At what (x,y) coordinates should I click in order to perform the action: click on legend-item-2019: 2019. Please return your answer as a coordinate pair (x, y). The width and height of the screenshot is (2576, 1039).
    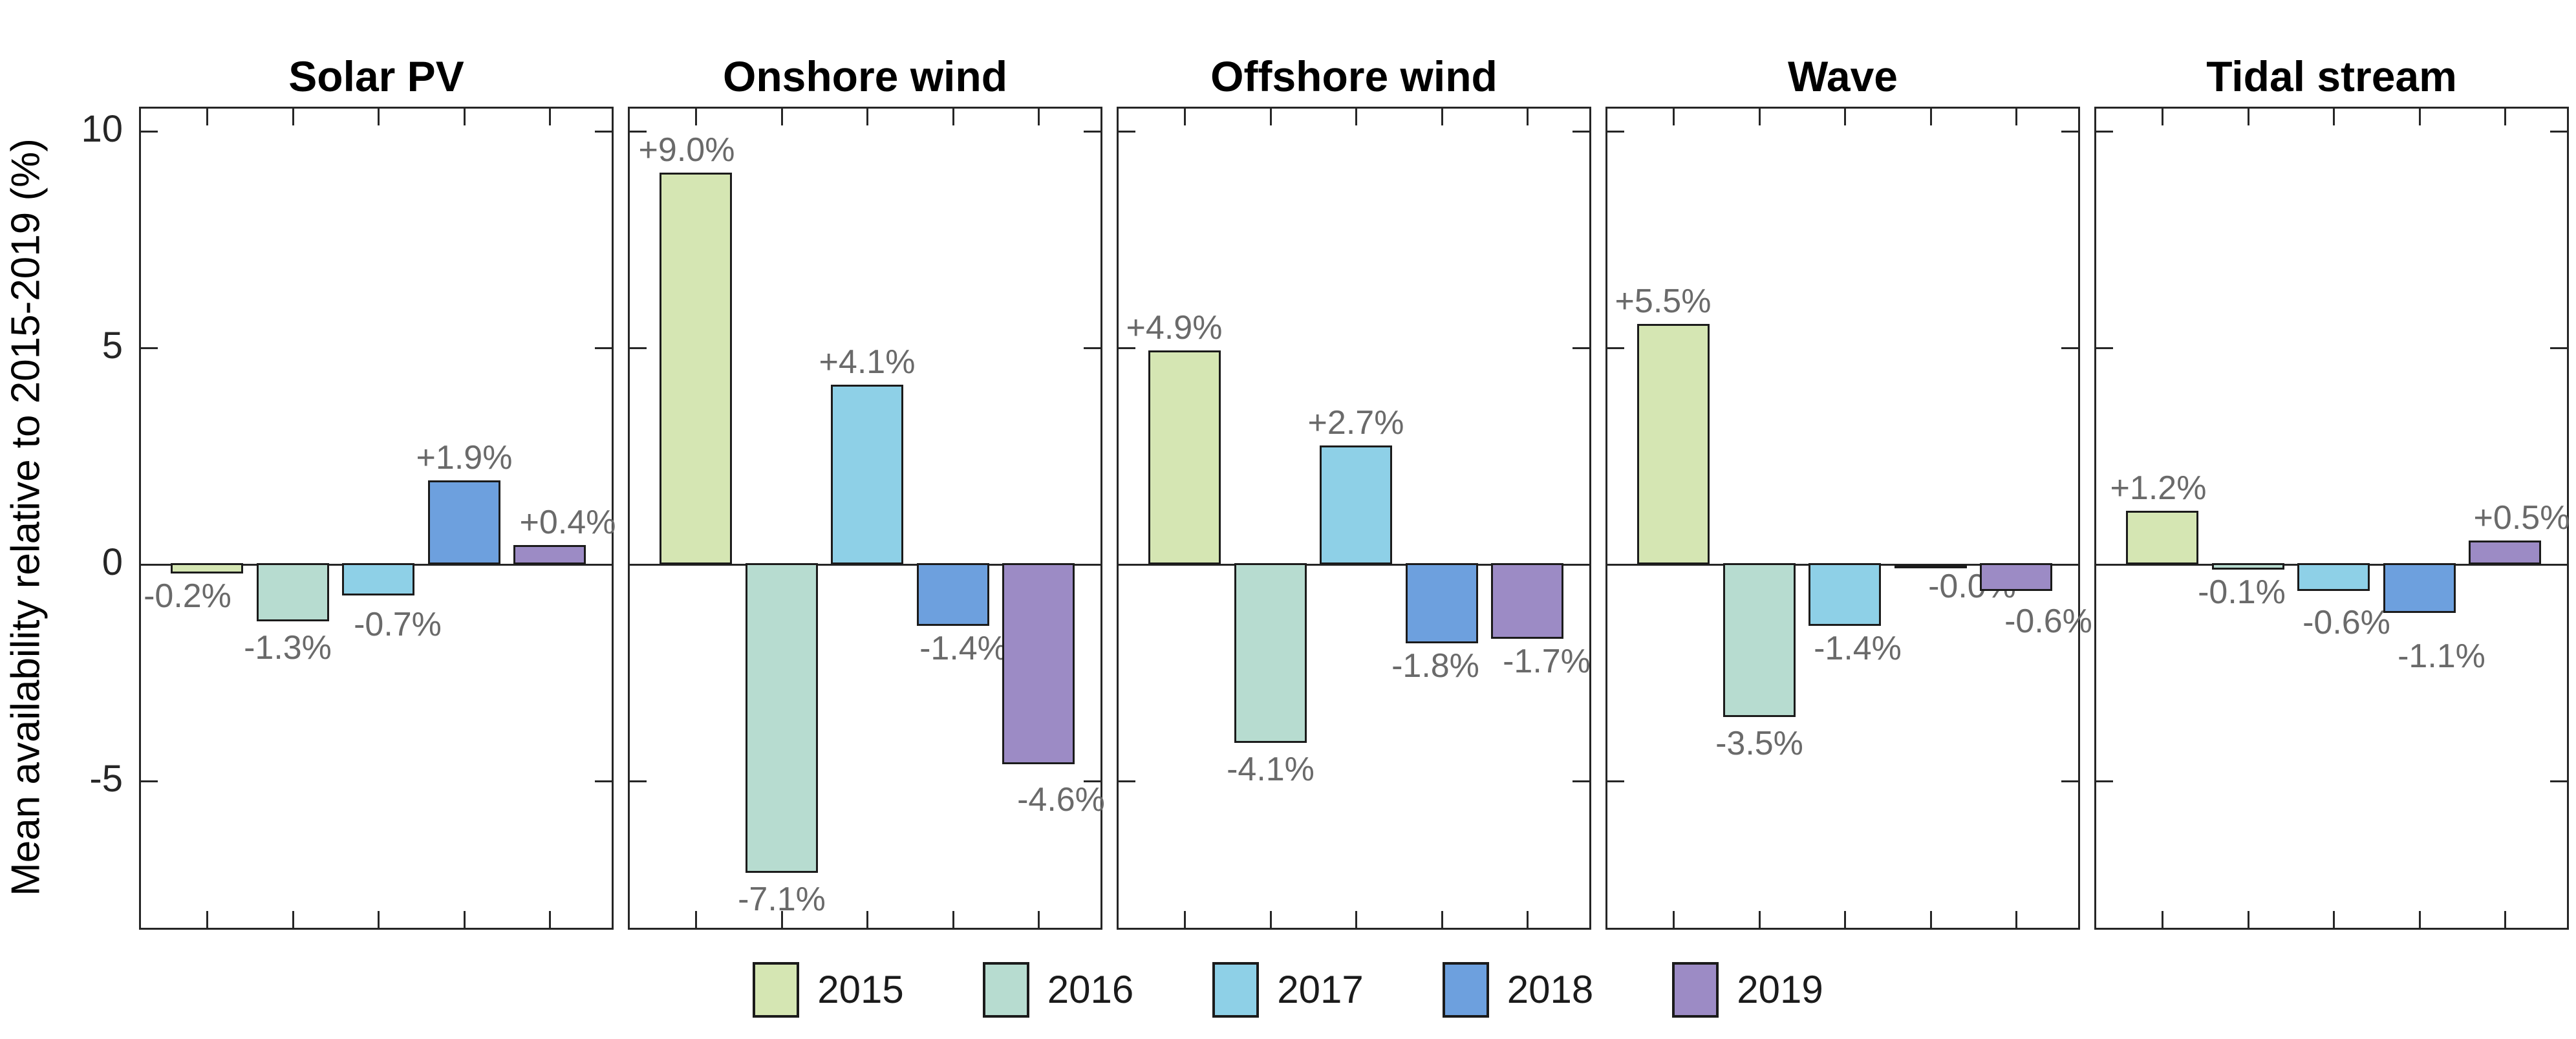
    Looking at the image, I should click on (1747, 990).